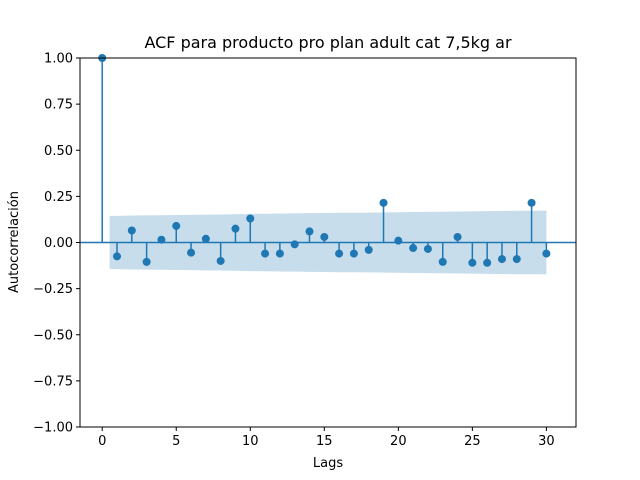  I want to click on y-tick-label: −1.00, so click(53, 428).